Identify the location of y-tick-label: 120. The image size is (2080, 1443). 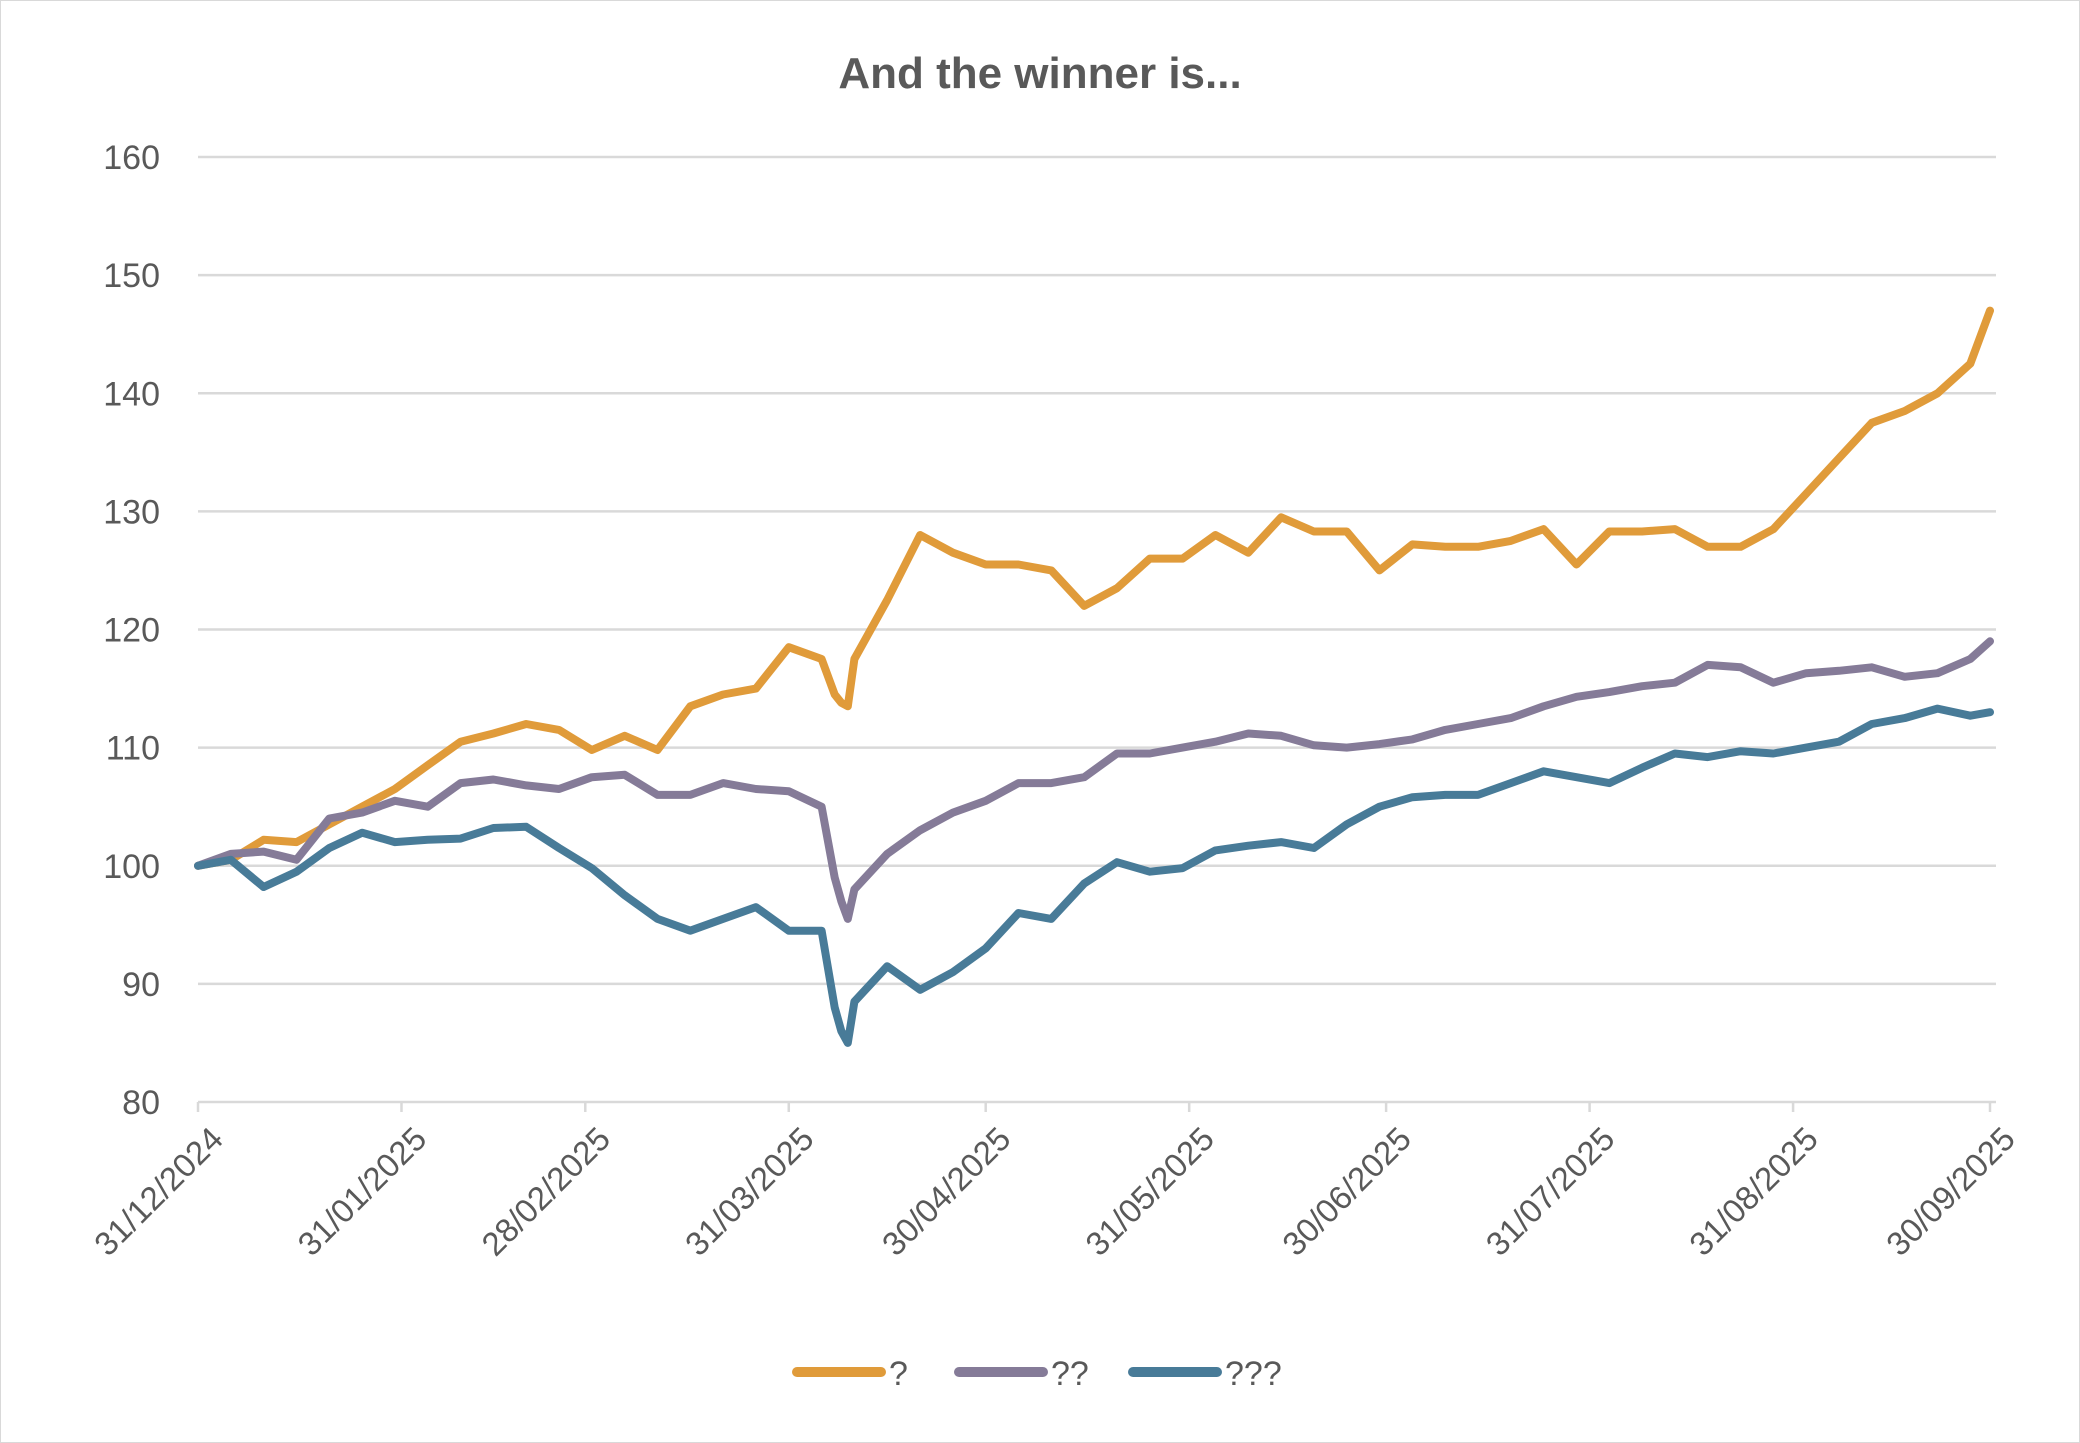
(131, 631).